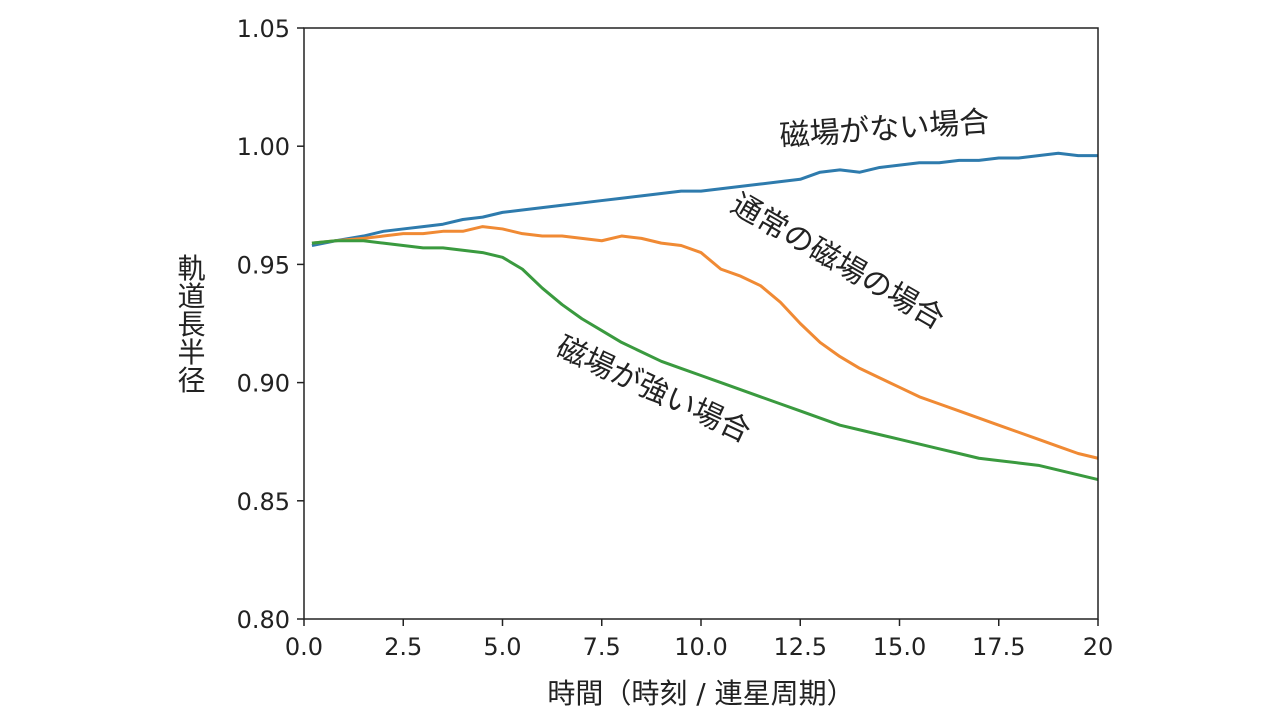  Describe the element at coordinates (502, 647) in the screenshot. I see `x-tick-label: 5.0` at that location.